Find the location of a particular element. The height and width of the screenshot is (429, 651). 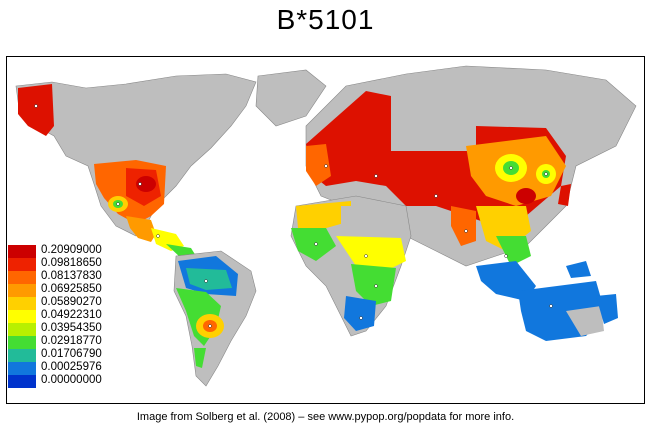

legend-item: 0.04922310 is located at coordinates (80, 316).